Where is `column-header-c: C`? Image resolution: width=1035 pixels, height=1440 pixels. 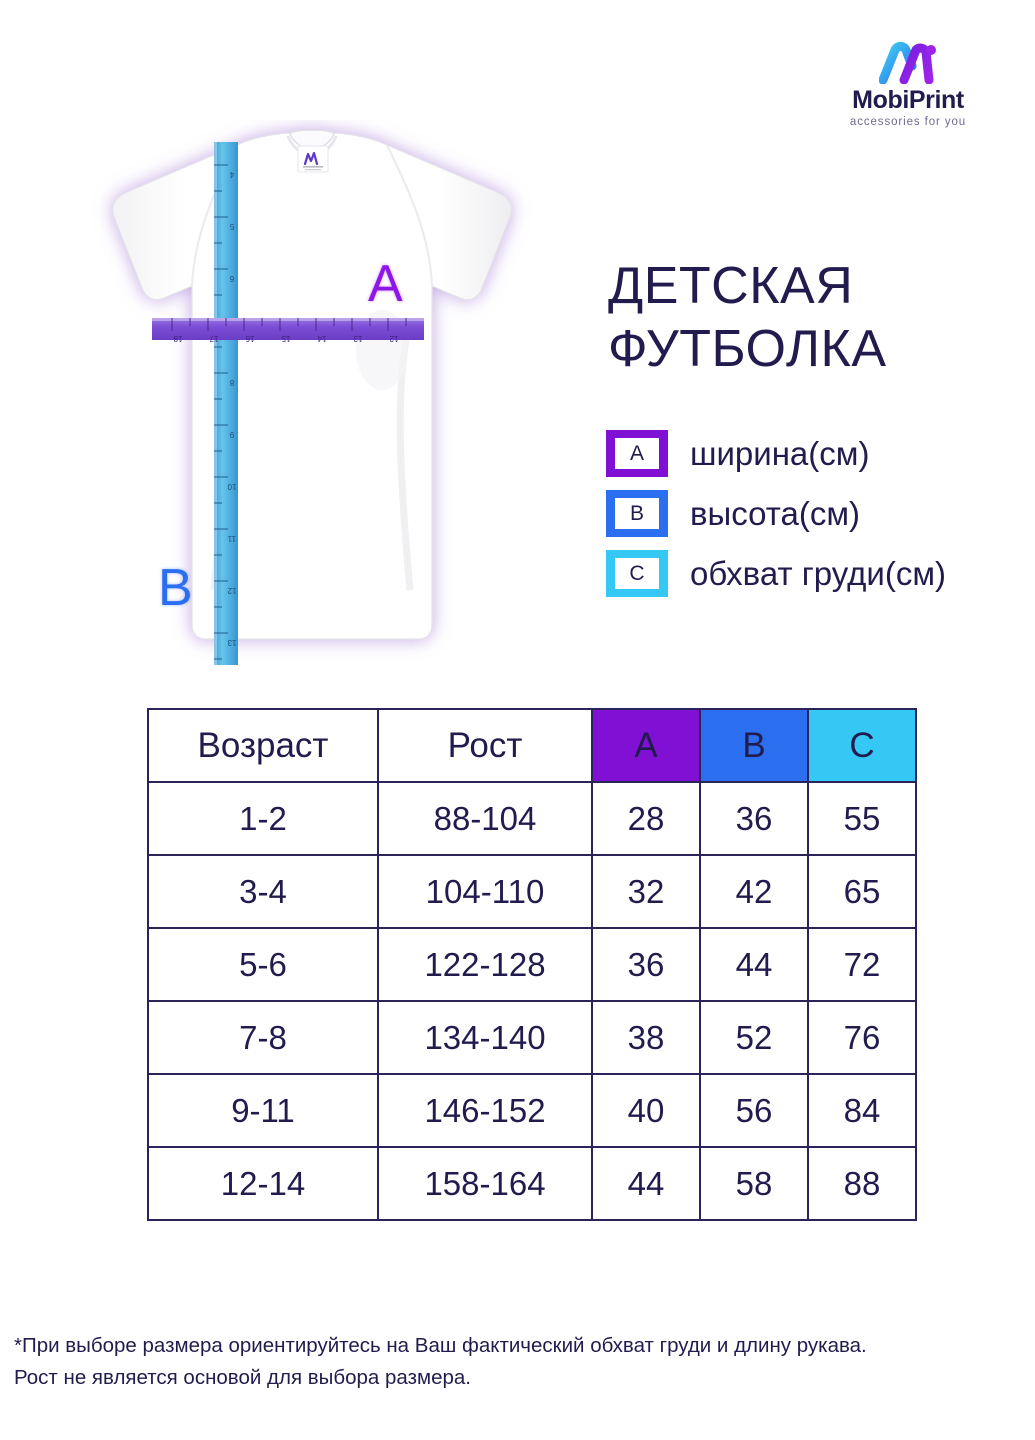 column-header-c: C is located at coordinates (862, 745).